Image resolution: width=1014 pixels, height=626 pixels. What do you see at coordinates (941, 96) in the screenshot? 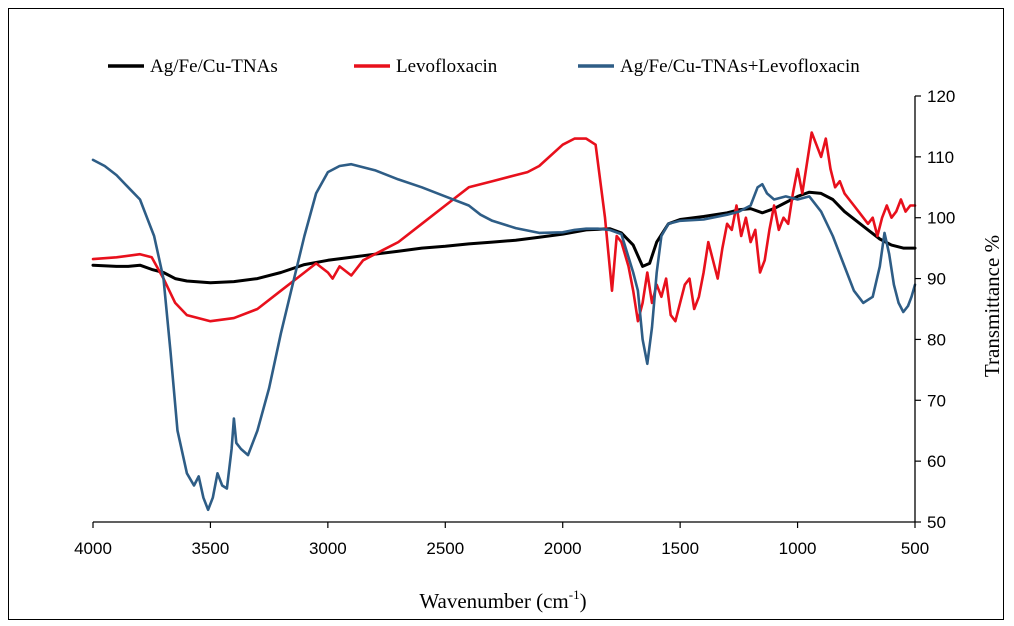
I see `y-tick-label: 120` at bounding box center [941, 96].